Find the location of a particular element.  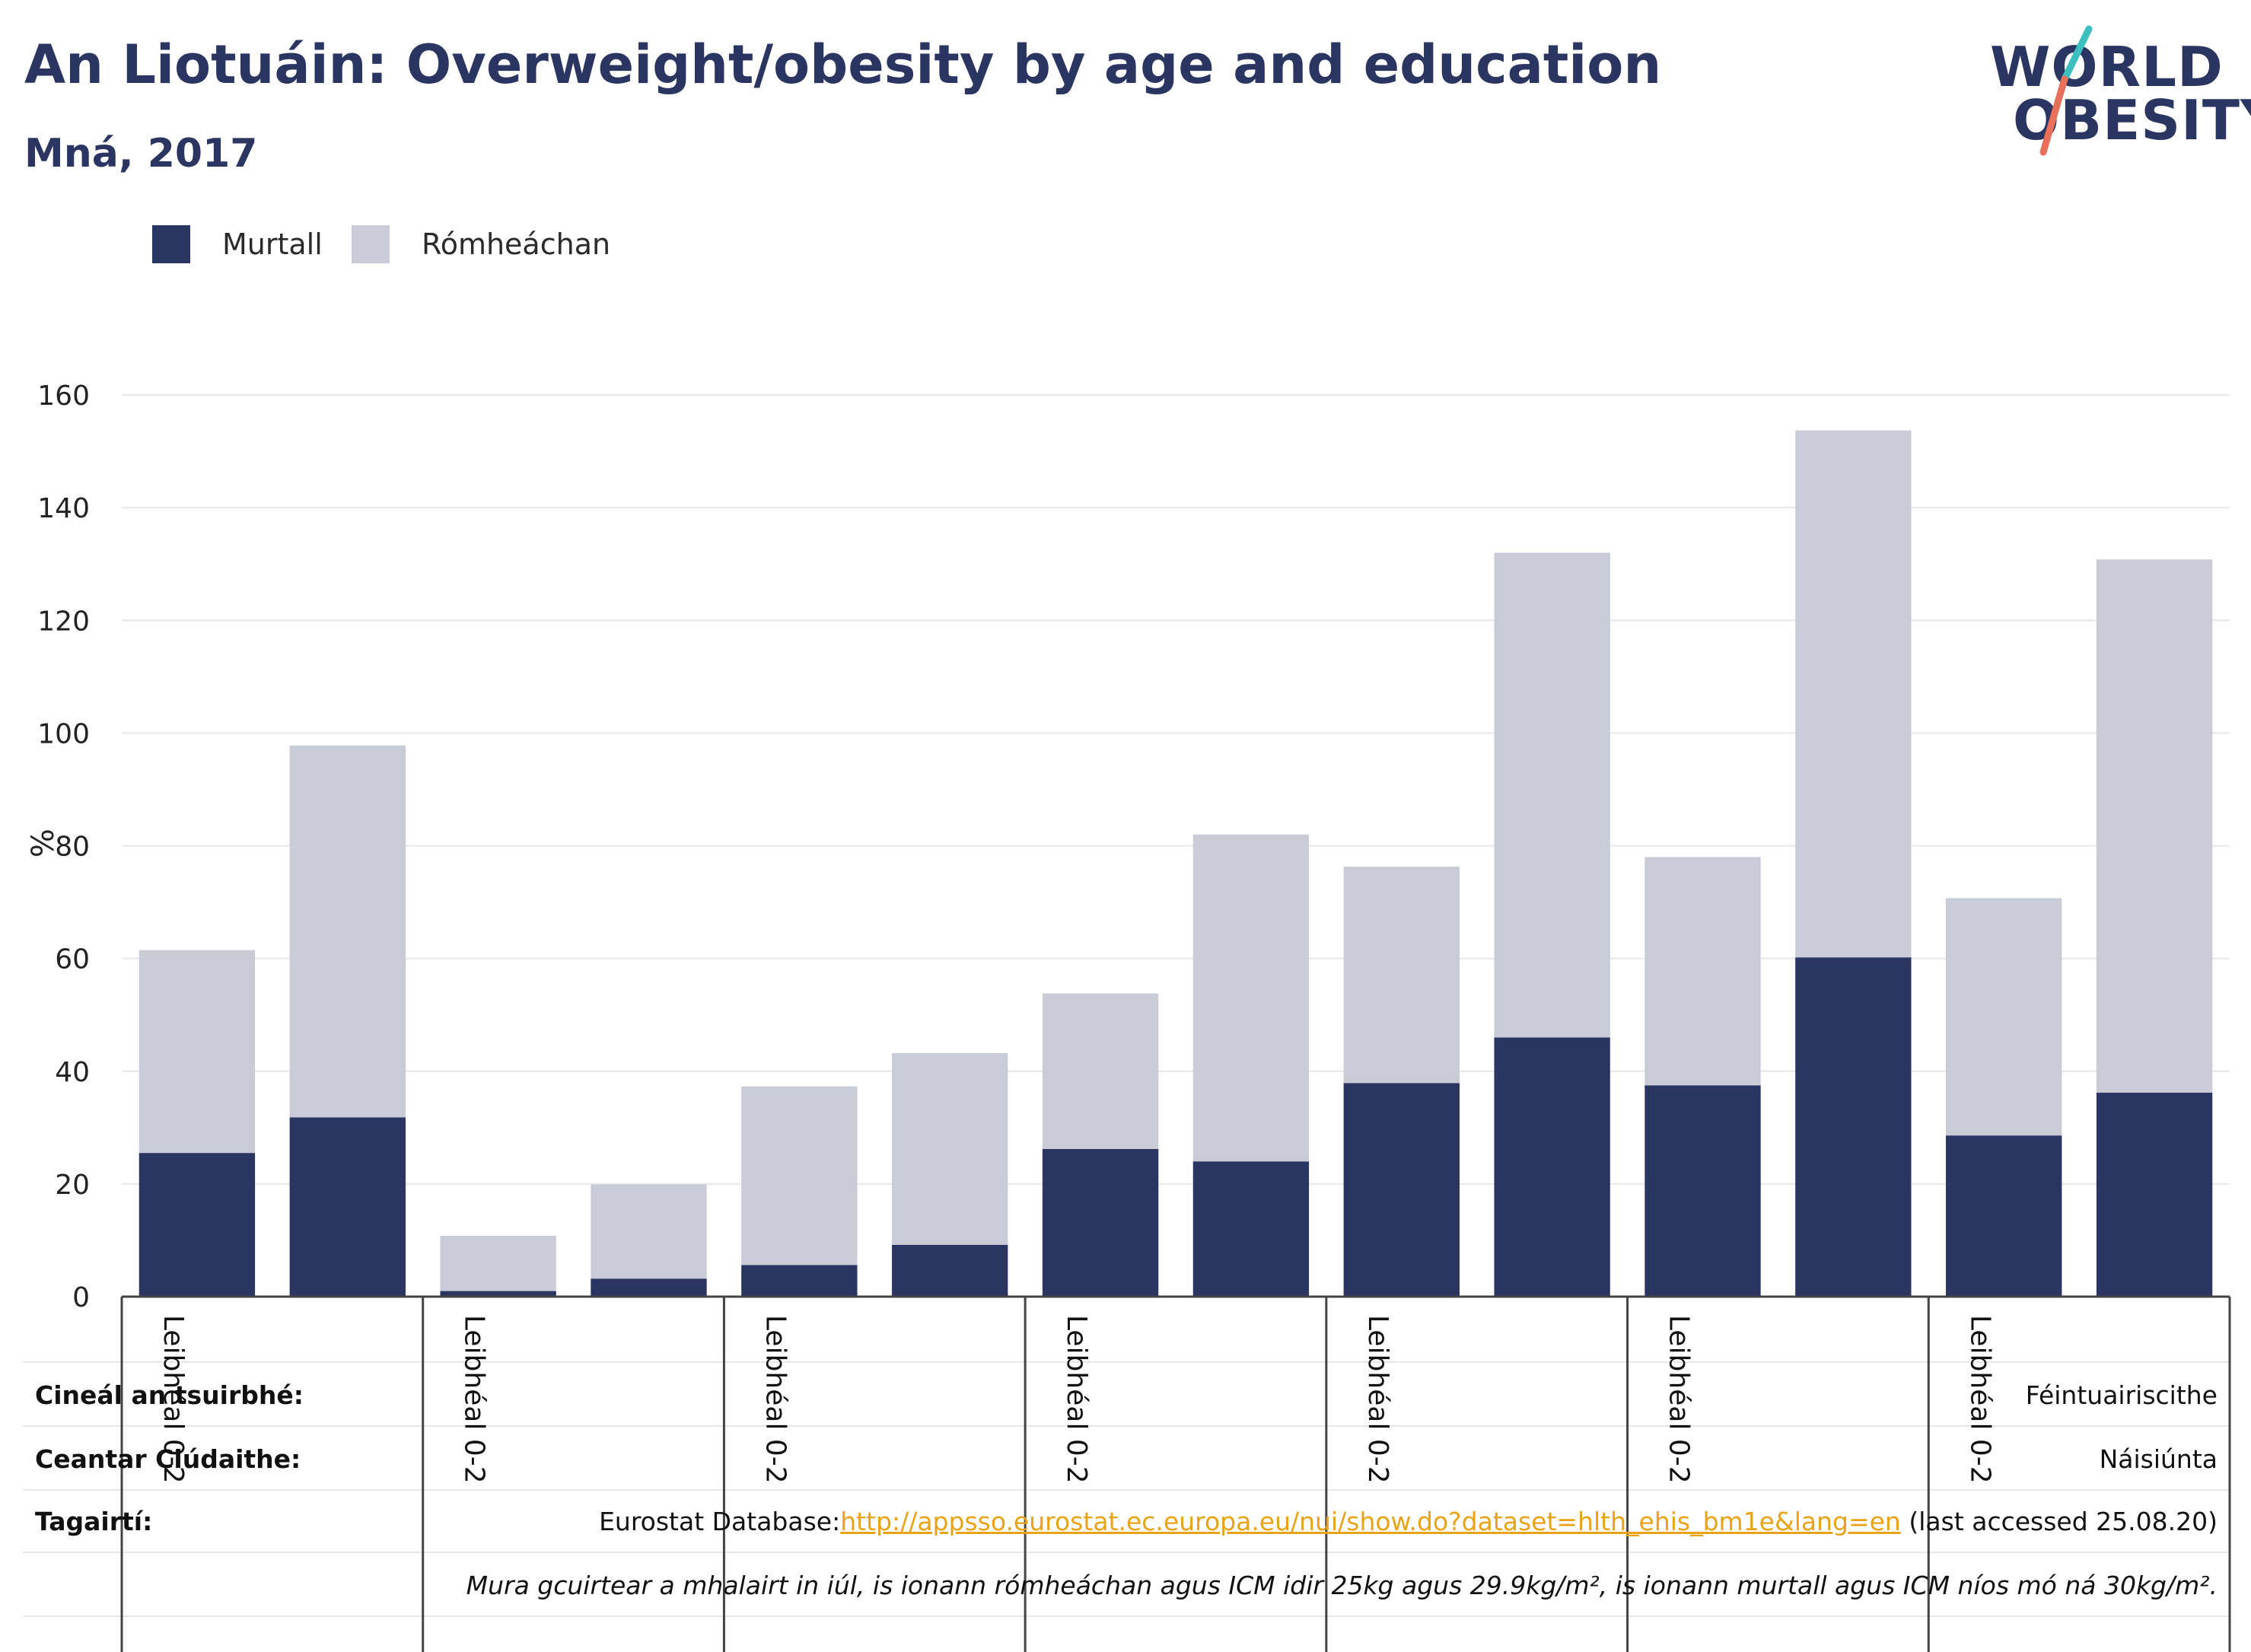

info-label-references: Tagairtí: is located at coordinates (94, 1521).